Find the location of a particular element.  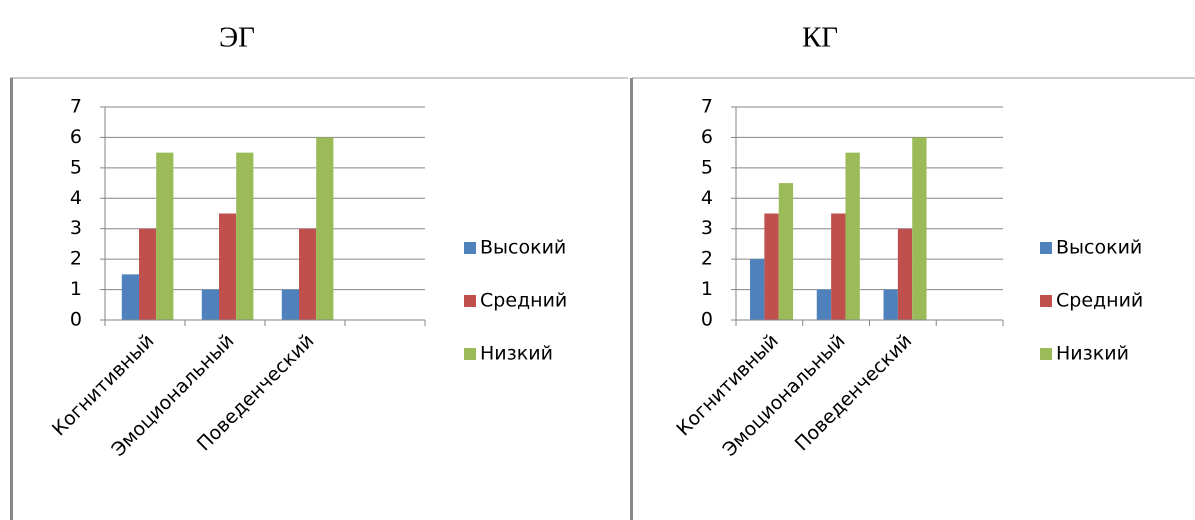

chart-title: КГ is located at coordinates (820, 38).